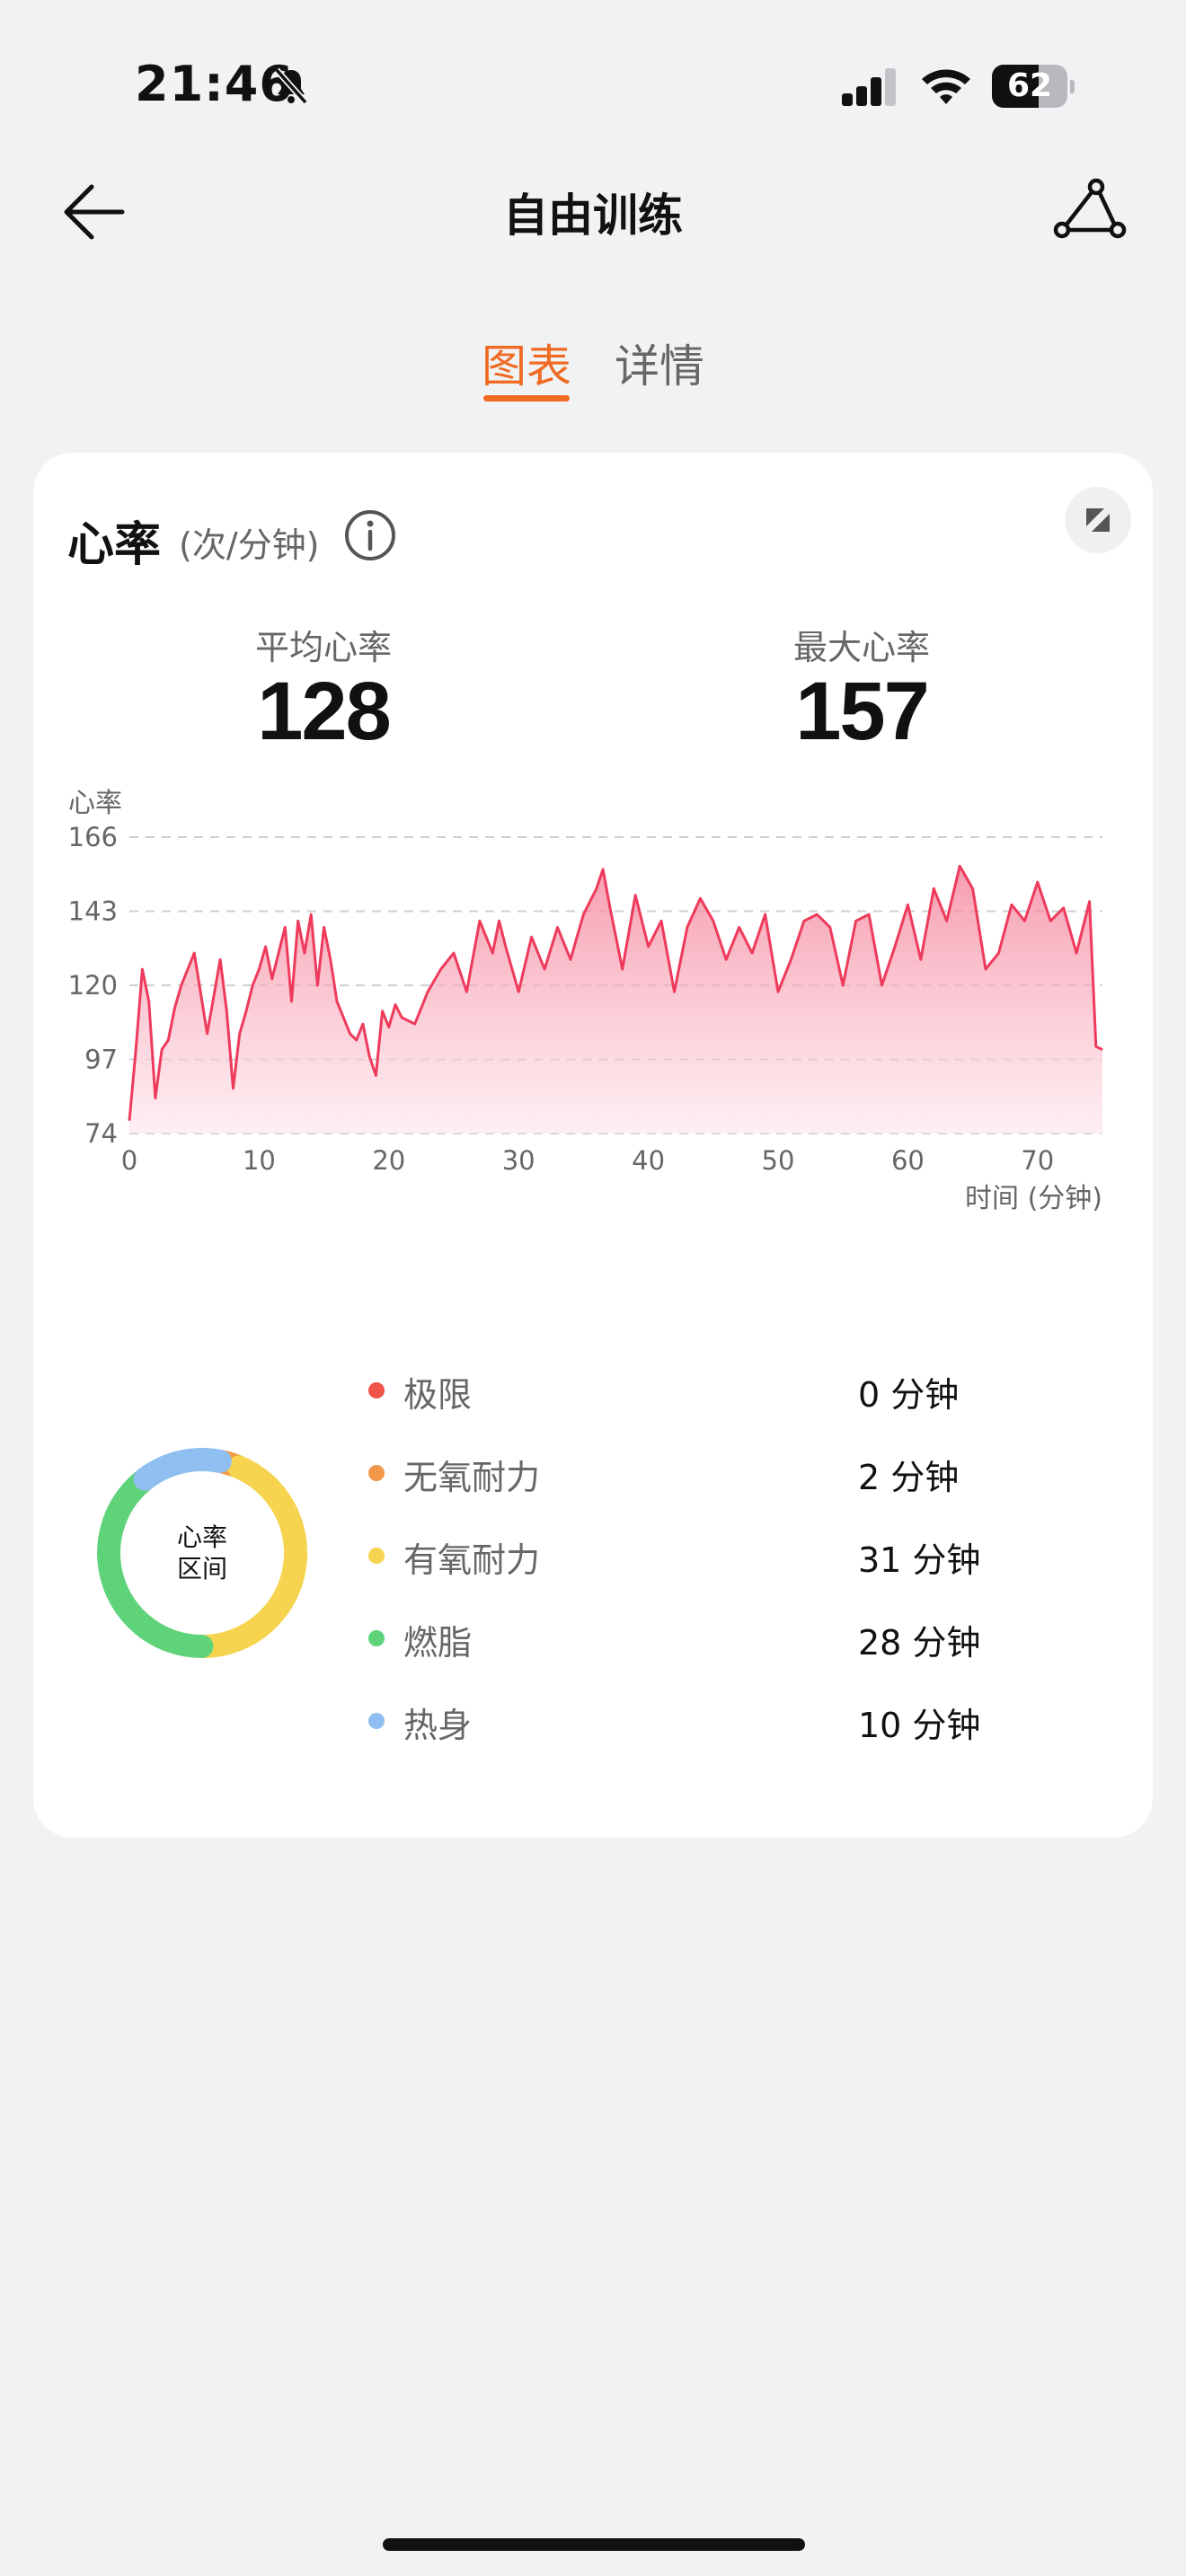 Image resolution: width=1186 pixels, height=2576 pixels. What do you see at coordinates (593, 216) in the screenshot?
I see `page-title: 自由训练` at bounding box center [593, 216].